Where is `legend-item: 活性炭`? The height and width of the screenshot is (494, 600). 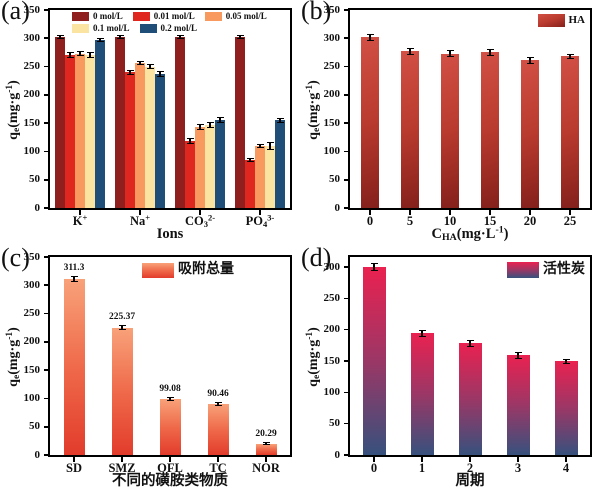
legend-item: 活性炭 is located at coordinates (546, 270).